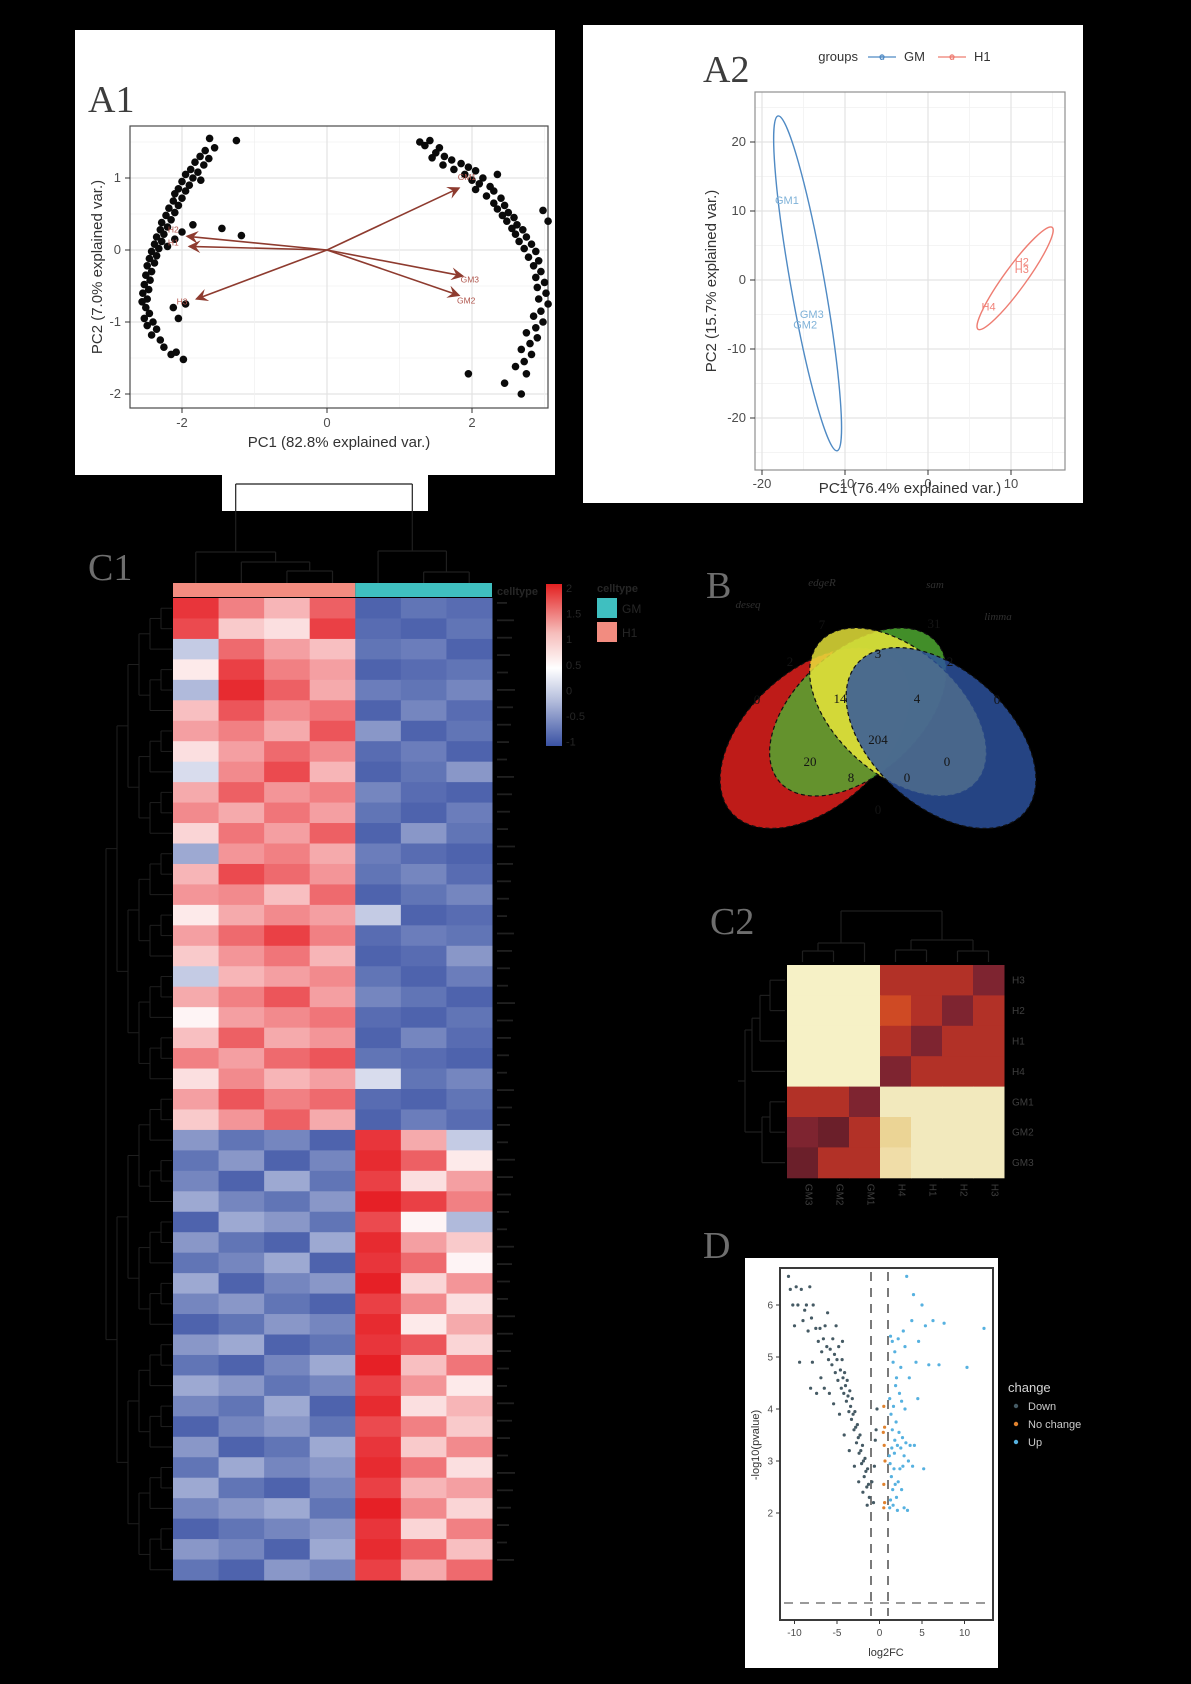 This screenshot has width=1191, height=1684. What do you see at coordinates (1011, 483) in the screenshot?
I see `a2-x-tick-label: 10` at bounding box center [1011, 483].